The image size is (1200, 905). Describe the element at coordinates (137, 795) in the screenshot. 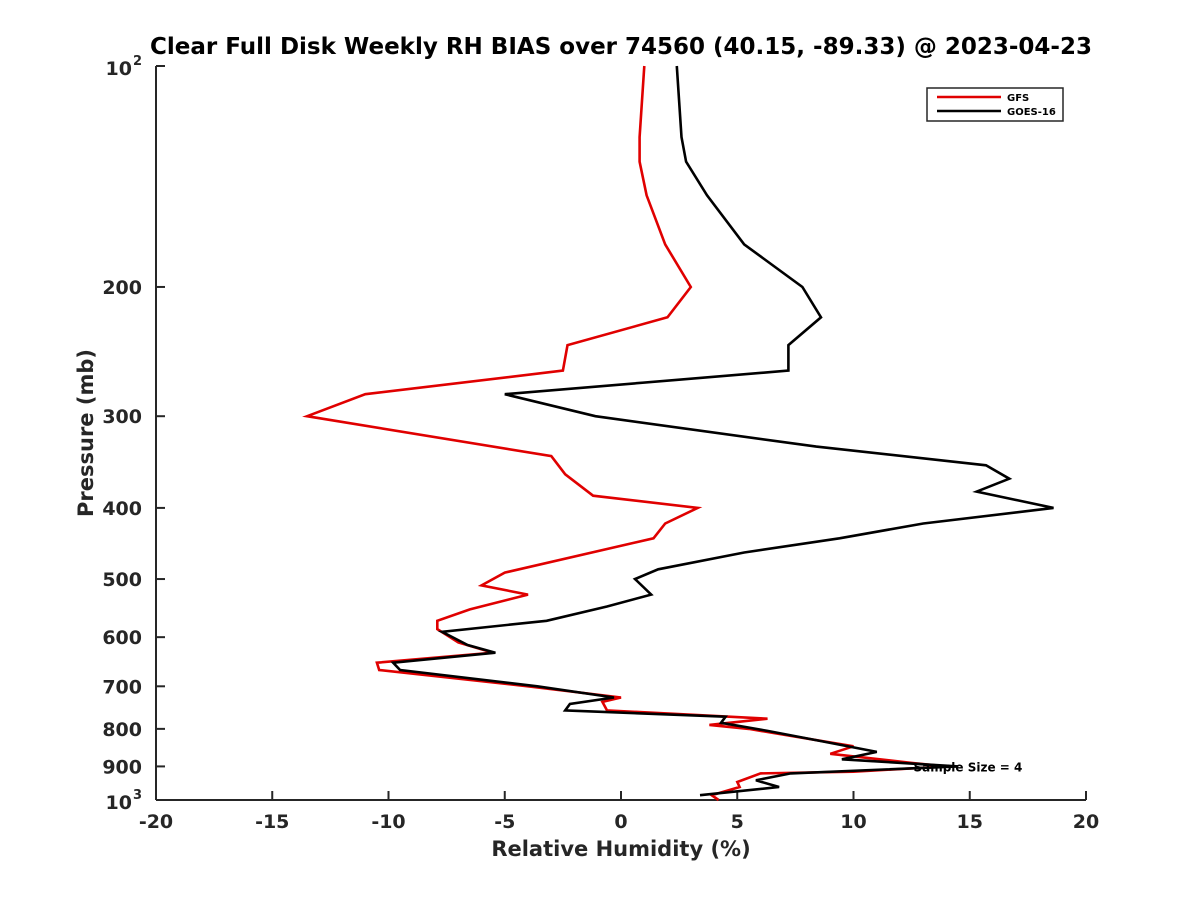

I see `y-tick-exponent: 3` at that location.